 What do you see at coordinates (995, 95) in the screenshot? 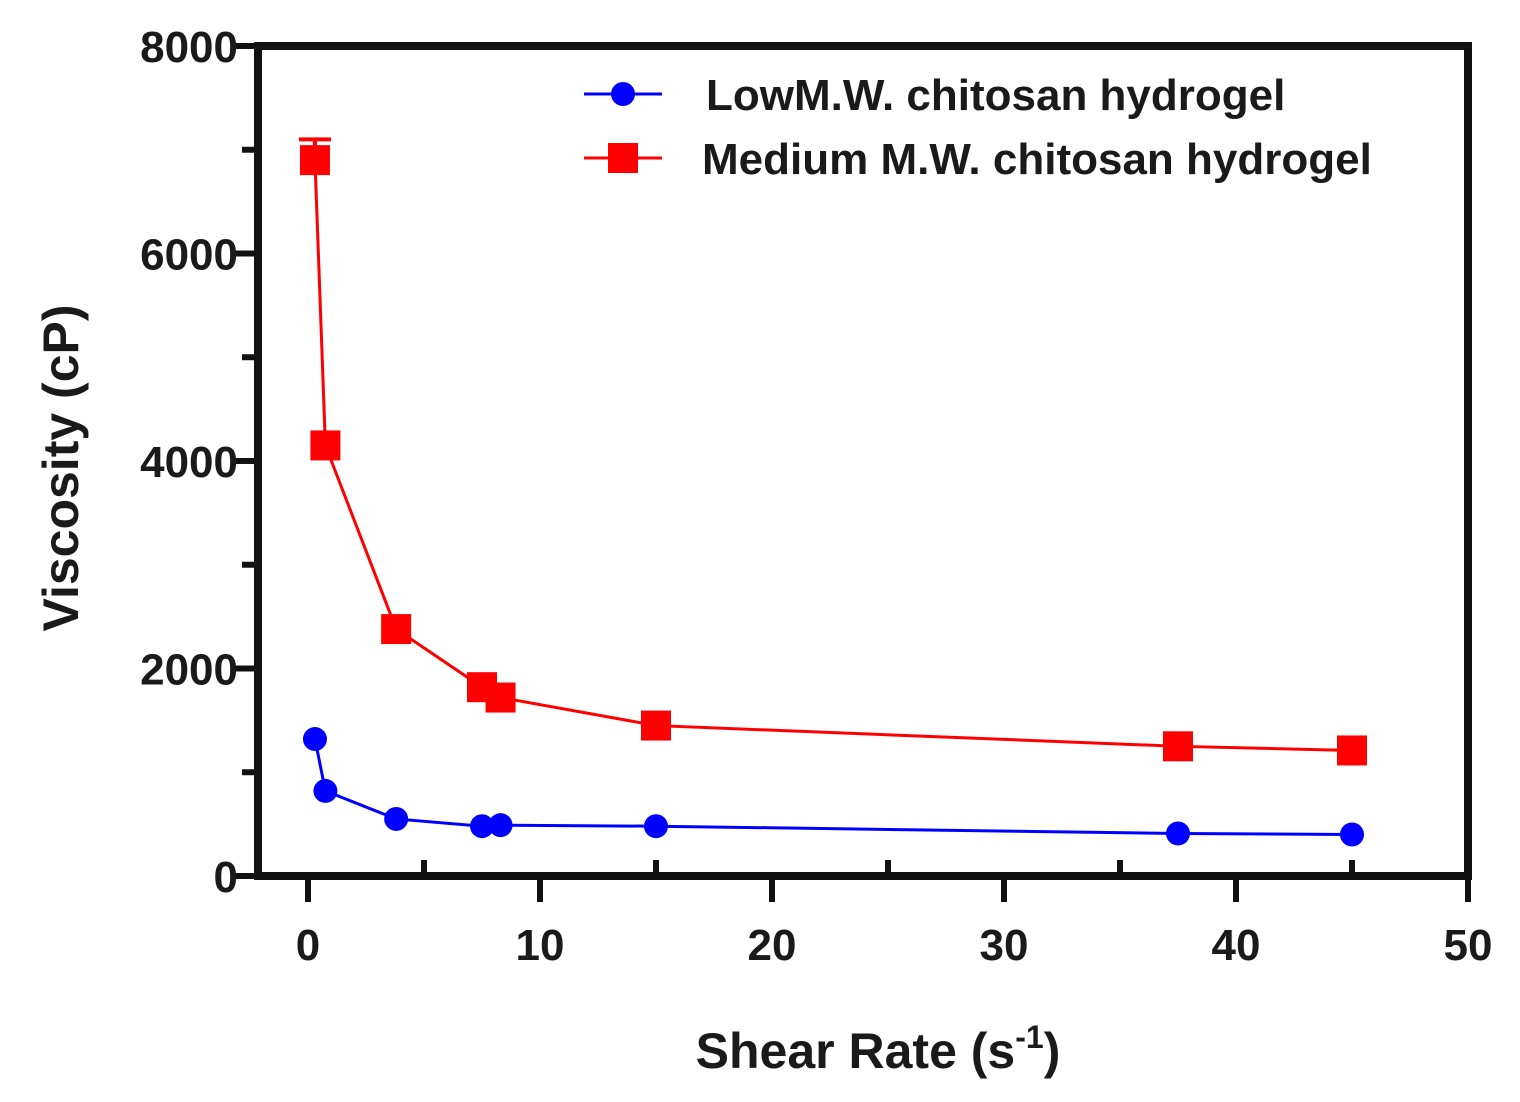
I see `legend-label: LowM.W. chitosan hydrogel` at bounding box center [995, 95].